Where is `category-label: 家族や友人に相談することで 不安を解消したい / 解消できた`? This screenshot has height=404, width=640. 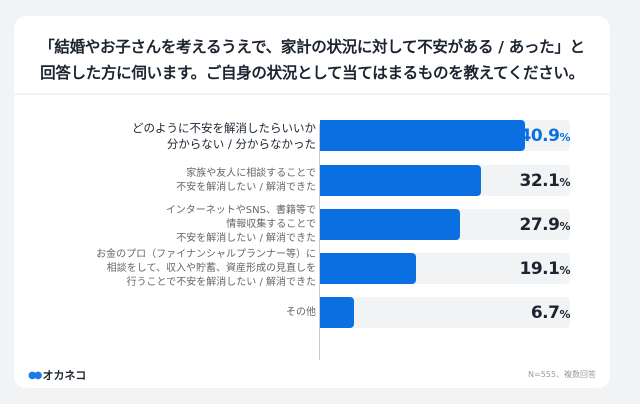
category-label: 家族や友人に相談することで 不安を解消したい / 解消できた is located at coordinates (246, 180).